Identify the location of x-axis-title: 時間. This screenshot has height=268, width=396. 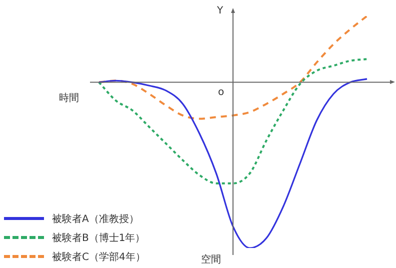
(69, 98).